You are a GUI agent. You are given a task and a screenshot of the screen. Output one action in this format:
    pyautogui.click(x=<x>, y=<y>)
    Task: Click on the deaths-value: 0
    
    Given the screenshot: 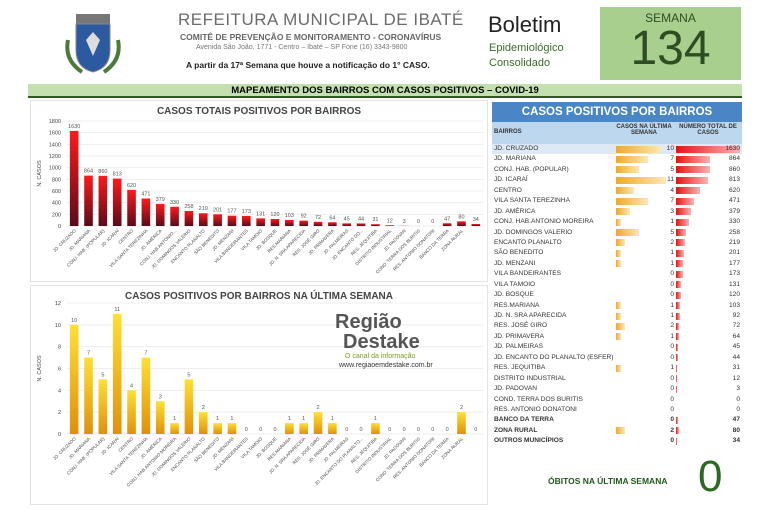 What is the action you would take?
    pyautogui.click(x=710, y=477)
    